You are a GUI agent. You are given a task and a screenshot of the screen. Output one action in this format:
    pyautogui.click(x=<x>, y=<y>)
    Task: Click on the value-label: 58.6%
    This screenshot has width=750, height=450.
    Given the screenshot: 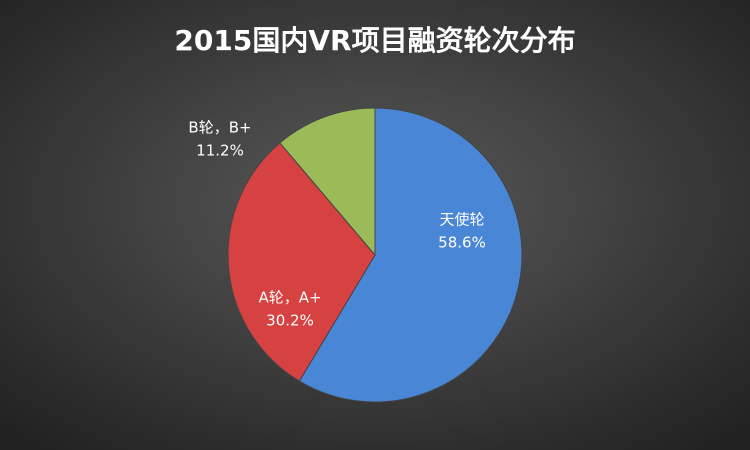 What is the action you would take?
    pyautogui.click(x=462, y=243)
    